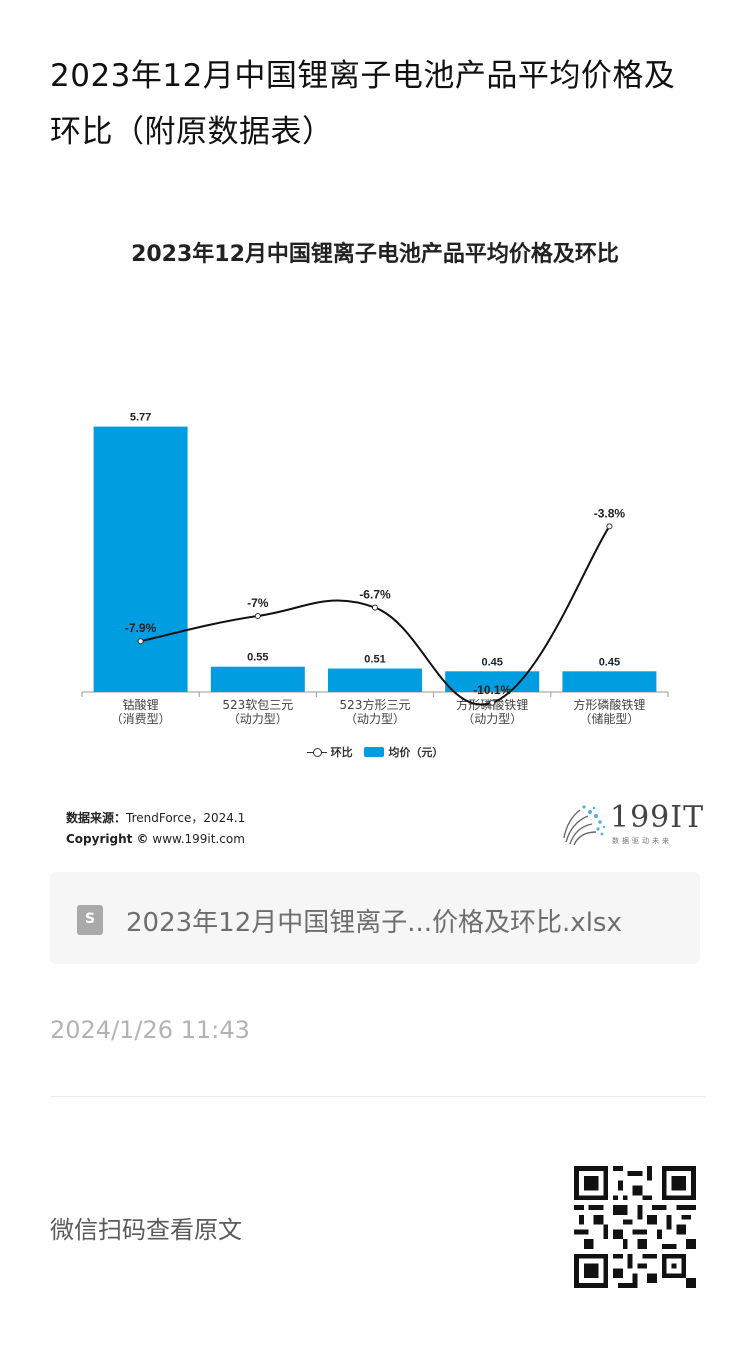 The height and width of the screenshot is (1354, 750). What do you see at coordinates (584, 825) in the screenshot?
I see `logo-flower-icon` at bounding box center [584, 825].